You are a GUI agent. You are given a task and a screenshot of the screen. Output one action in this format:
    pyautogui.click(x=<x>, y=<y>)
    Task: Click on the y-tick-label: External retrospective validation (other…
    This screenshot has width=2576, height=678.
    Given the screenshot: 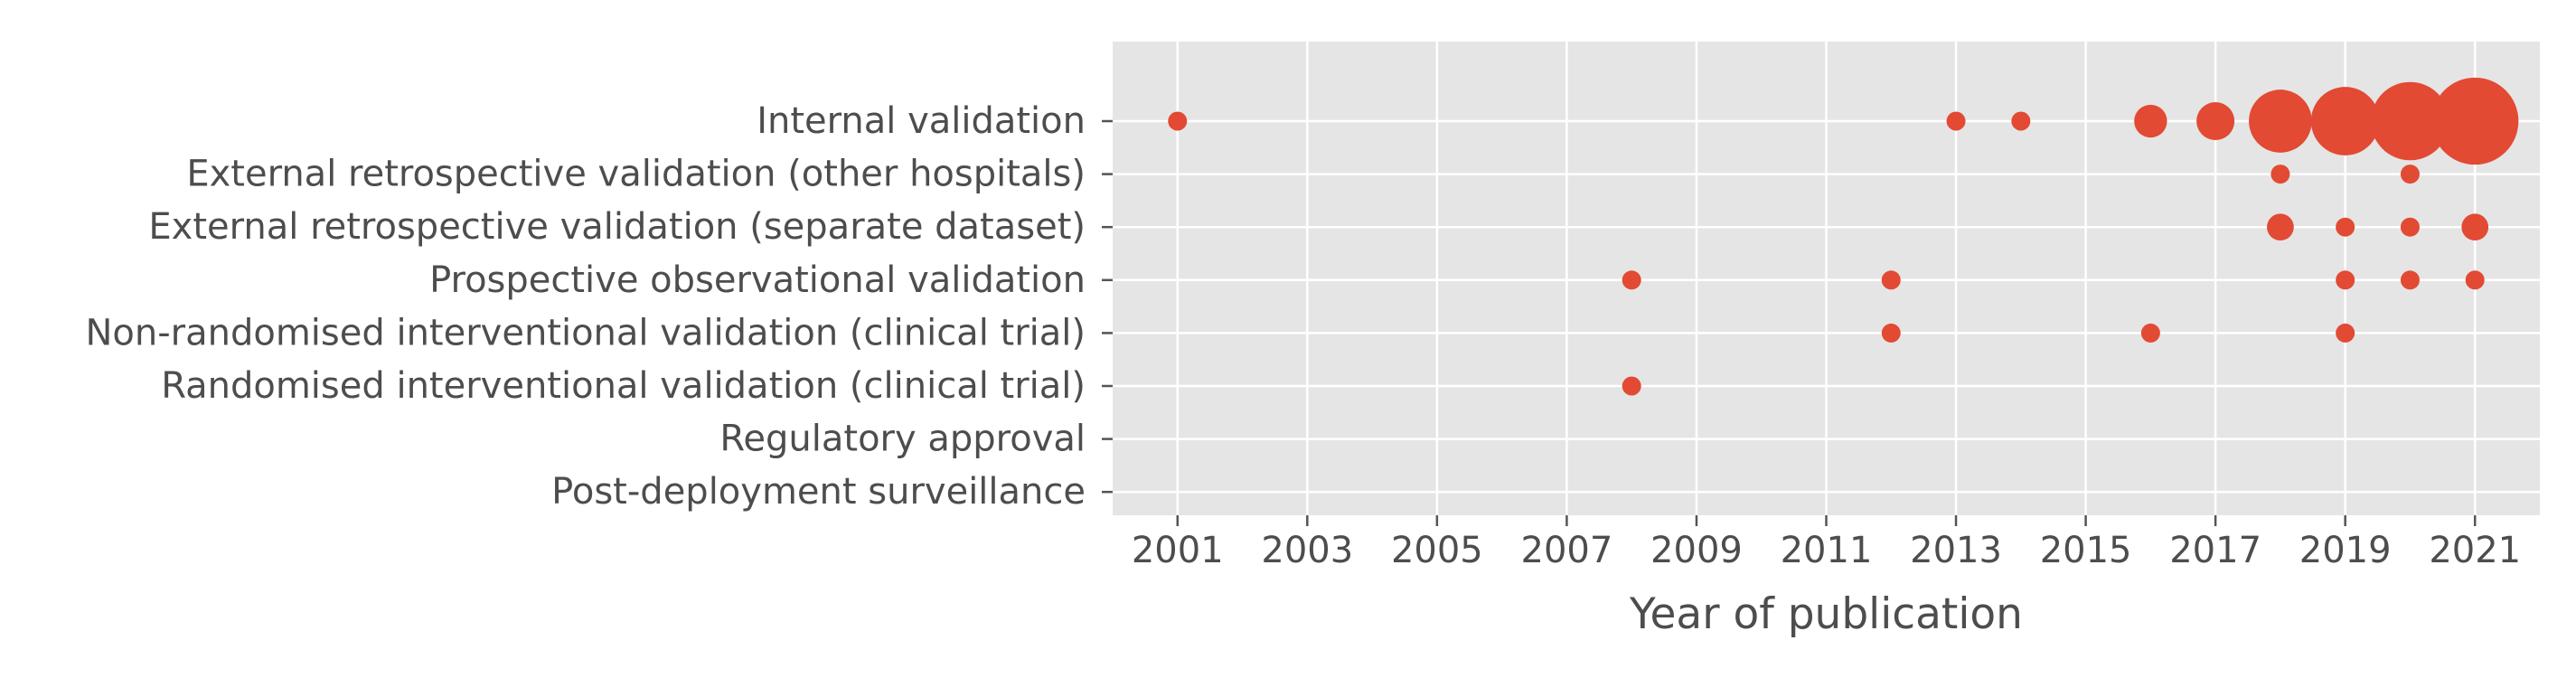 What is the action you would take?
    pyautogui.click(x=636, y=174)
    